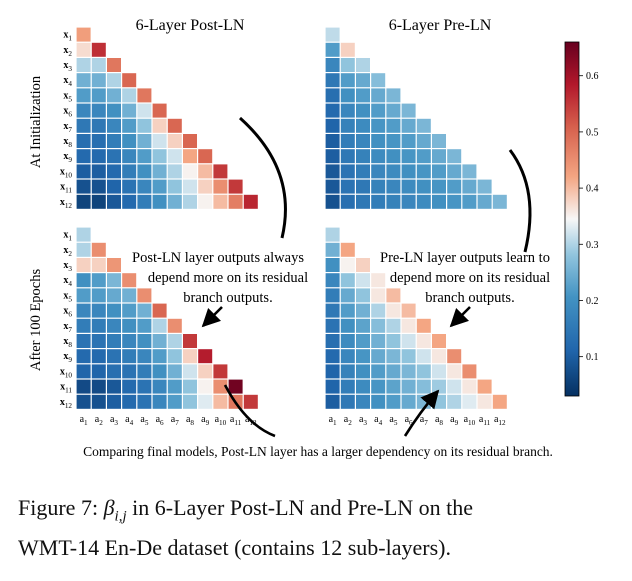 The width and height of the screenshot is (632, 581). Describe the element at coordinates (67, 266) in the screenshot. I see `tick-label: x3` at that location.